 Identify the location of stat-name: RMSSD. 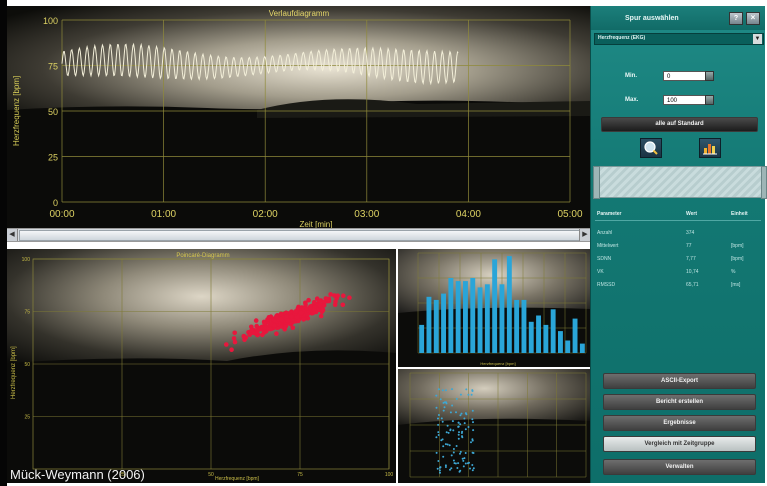
(606, 285).